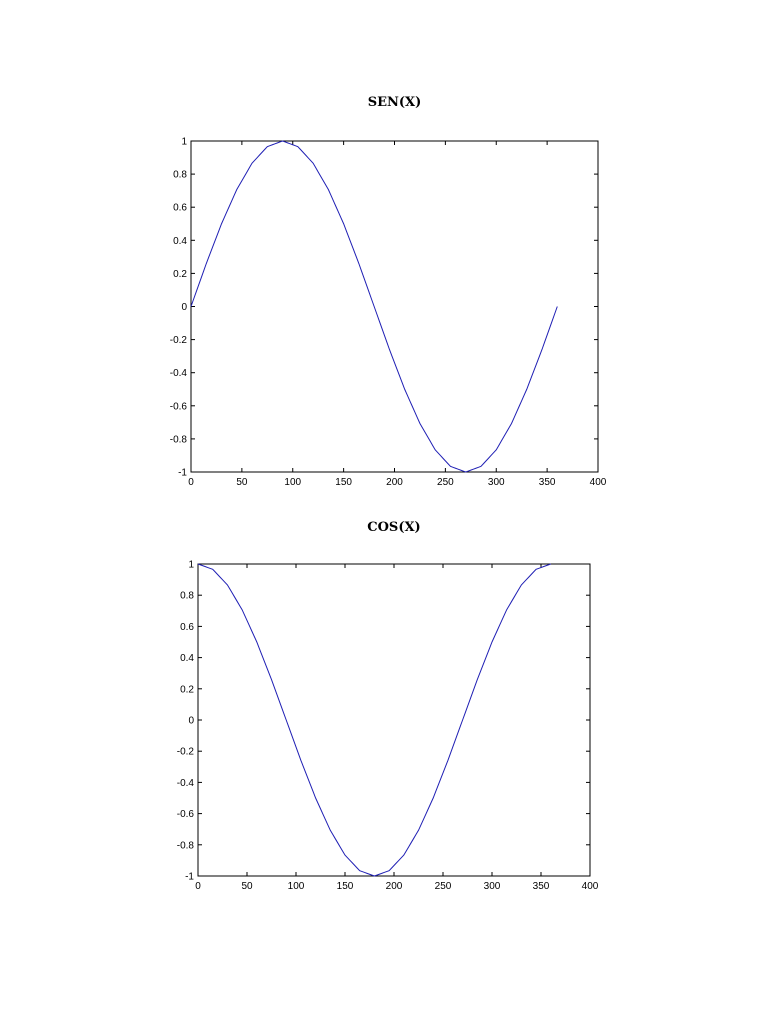  What do you see at coordinates (374, 720) in the screenshot?
I see `series-line` at bounding box center [374, 720].